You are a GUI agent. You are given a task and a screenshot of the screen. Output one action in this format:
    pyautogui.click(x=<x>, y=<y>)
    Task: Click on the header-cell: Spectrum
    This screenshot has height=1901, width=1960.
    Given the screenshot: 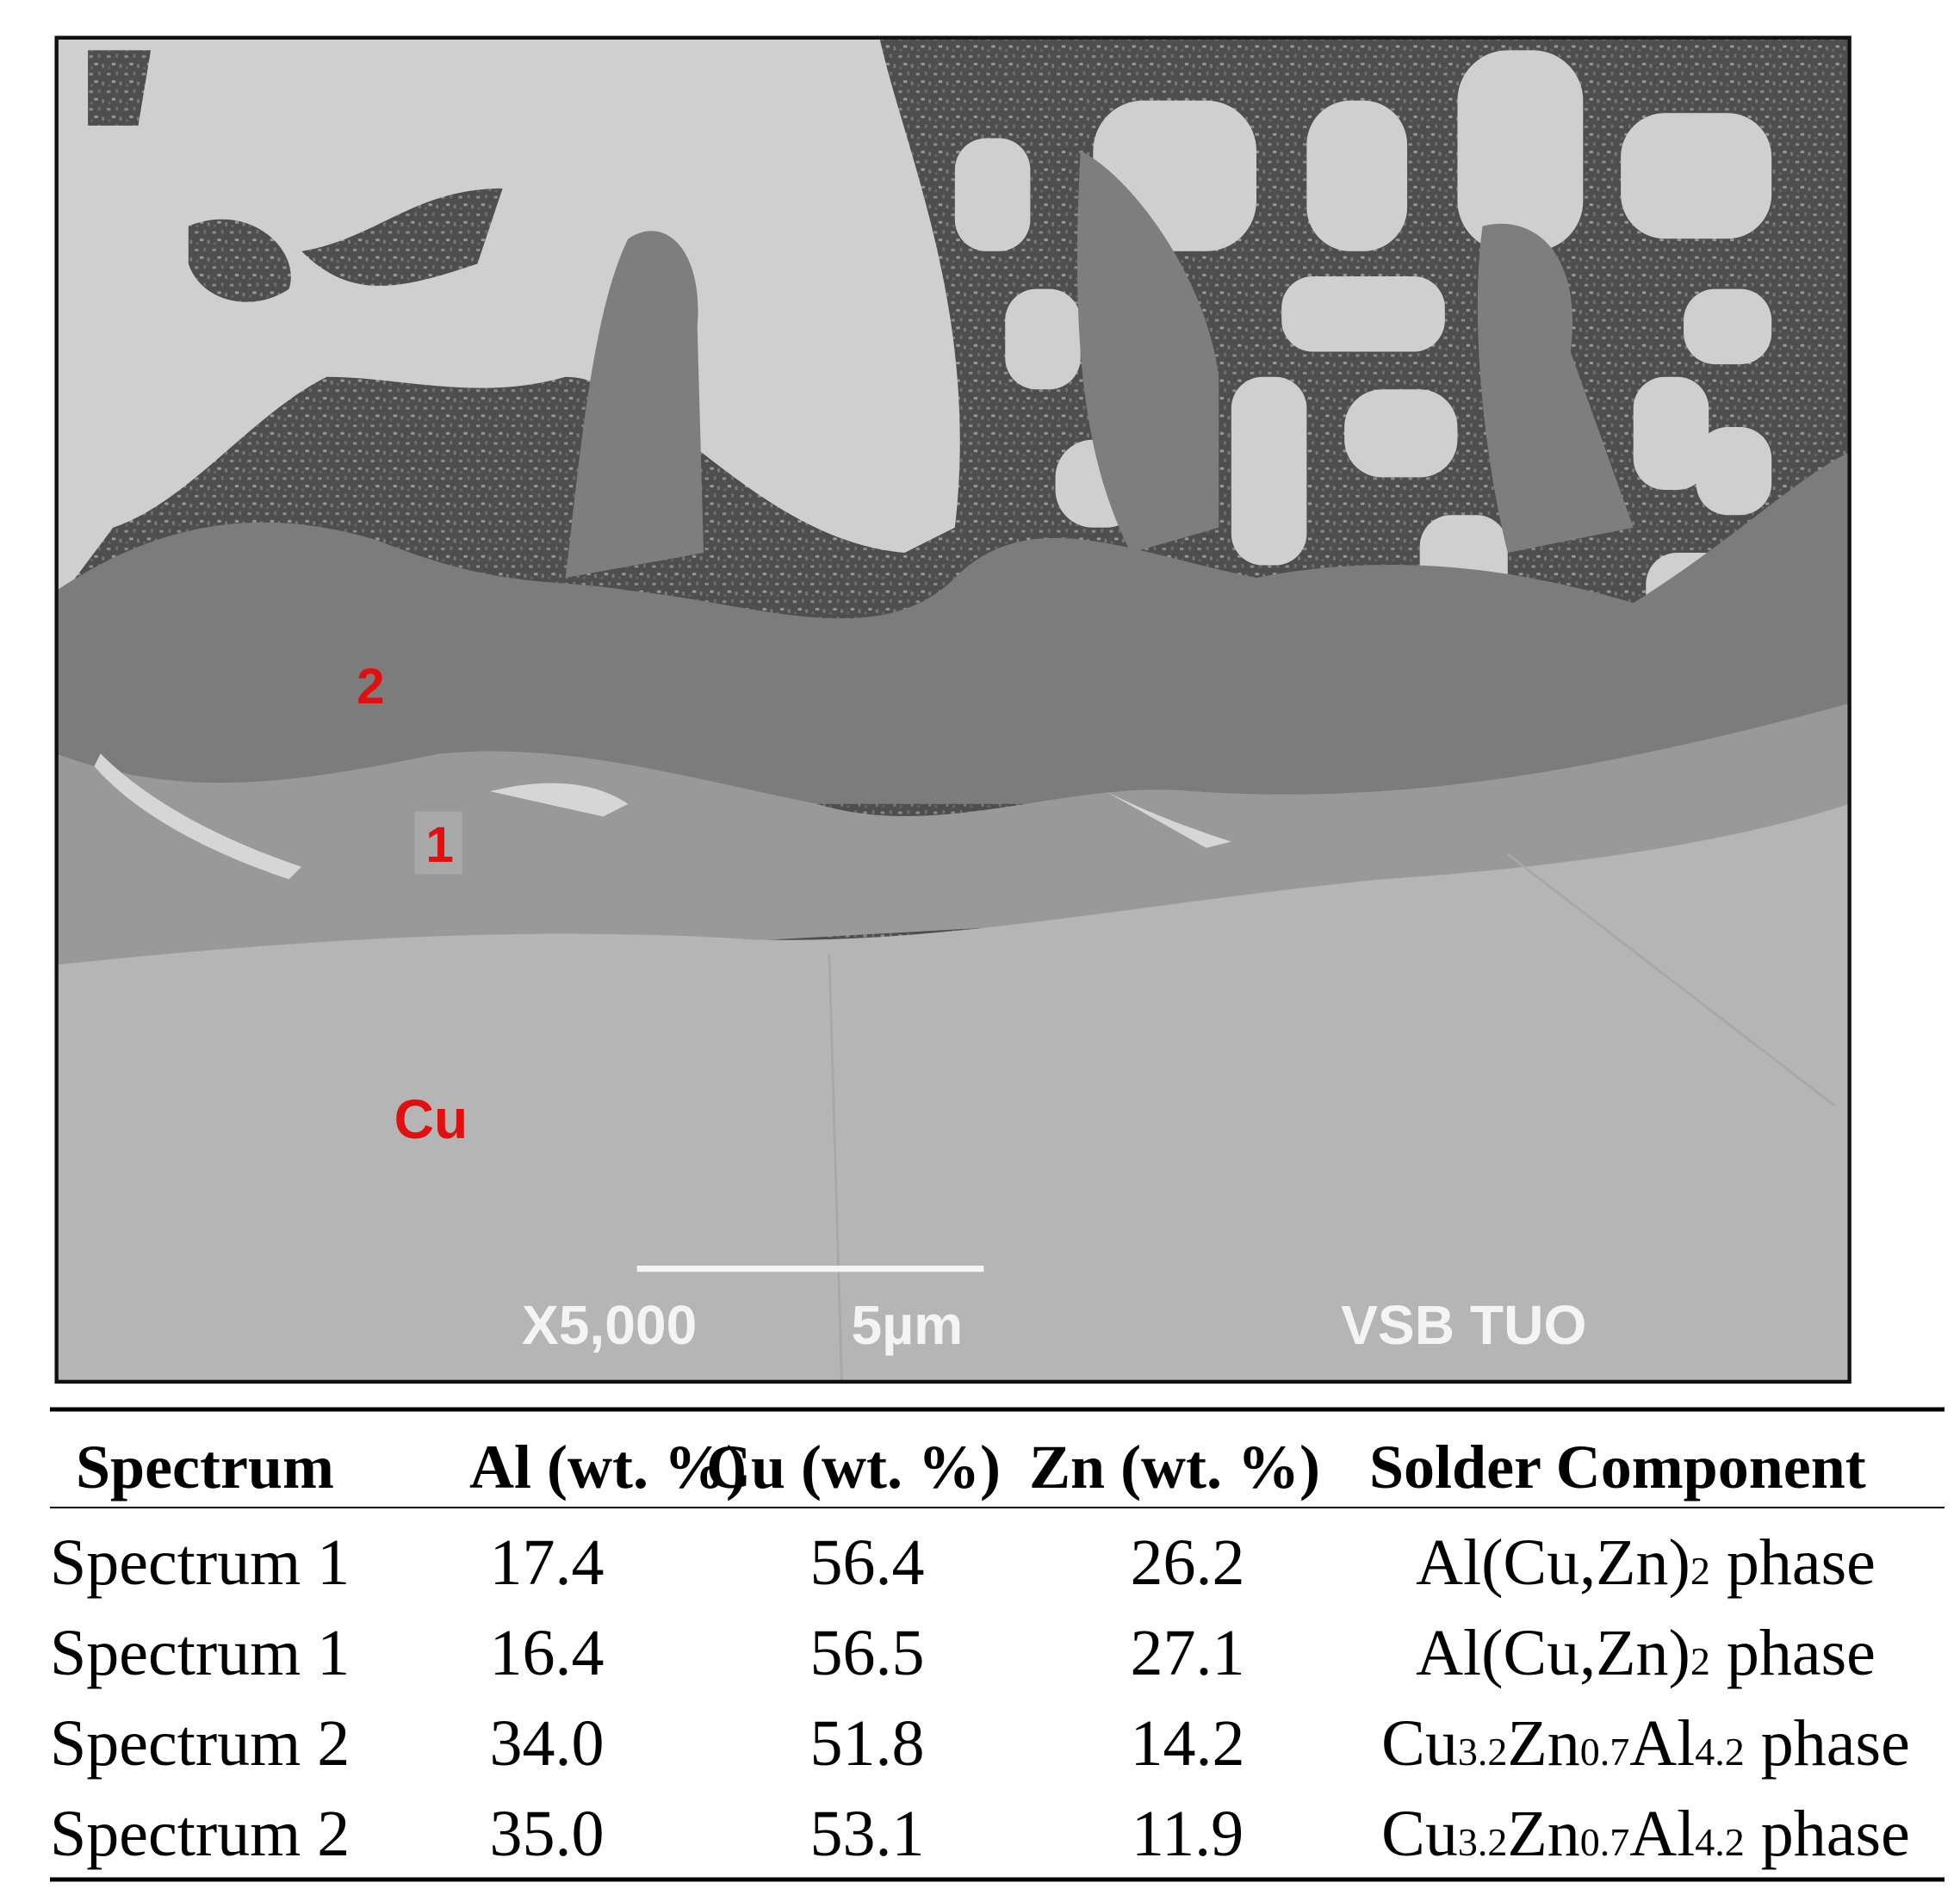 What is the action you would take?
    pyautogui.click(x=205, y=1468)
    